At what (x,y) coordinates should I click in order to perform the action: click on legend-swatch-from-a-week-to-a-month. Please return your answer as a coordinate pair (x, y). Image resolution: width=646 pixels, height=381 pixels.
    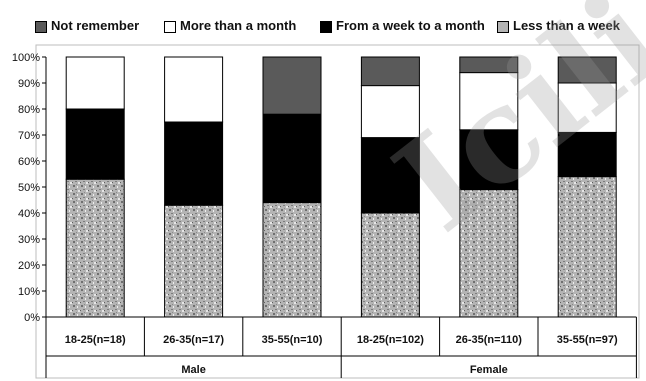
    Looking at the image, I should click on (326, 27).